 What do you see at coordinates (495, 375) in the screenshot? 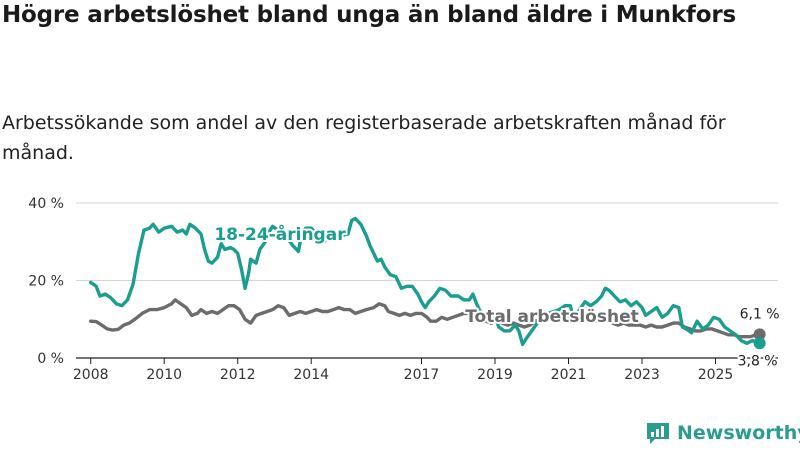
I see `x-tick-label: 2019` at bounding box center [495, 375].